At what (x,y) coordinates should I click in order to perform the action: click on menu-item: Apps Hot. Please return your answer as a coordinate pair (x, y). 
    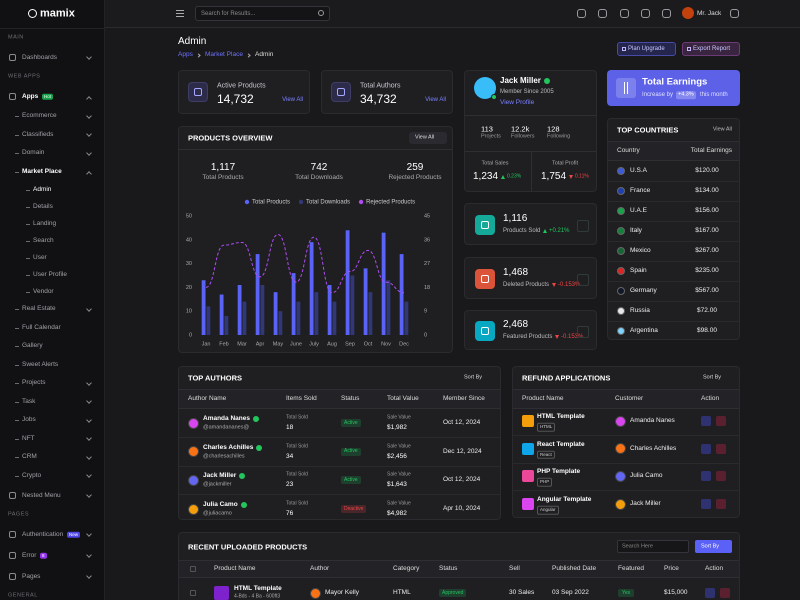
    Looking at the image, I should click on (52, 96).